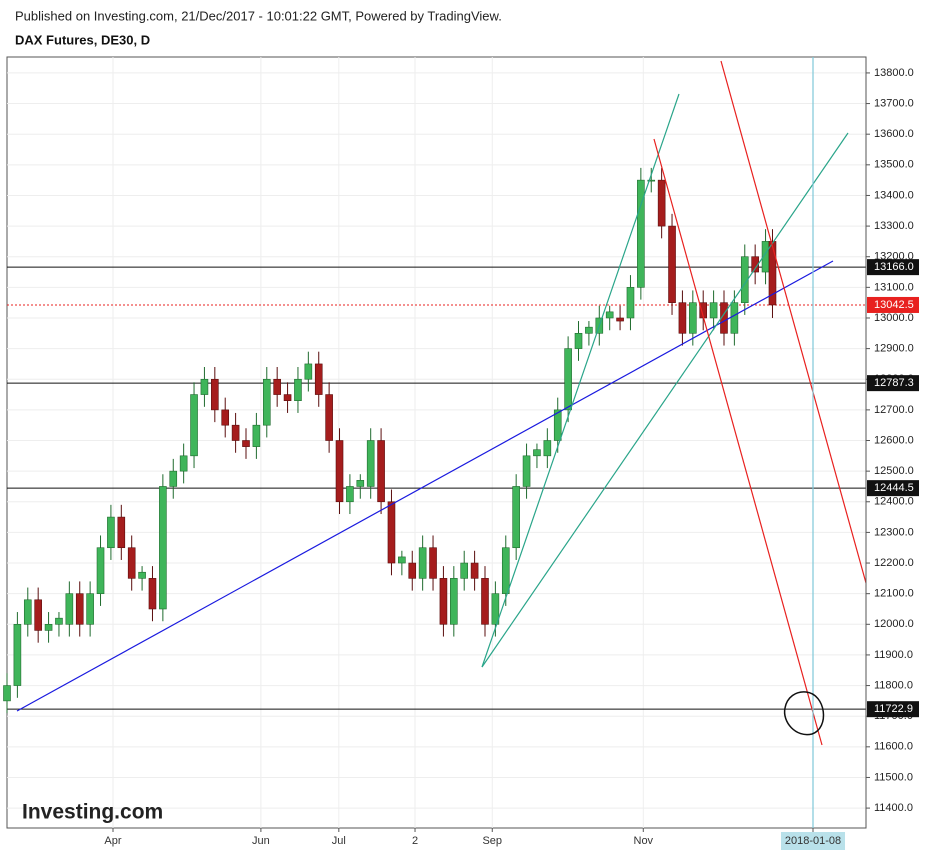  What do you see at coordinates (894, 532) in the screenshot?
I see `y-tick-label: 12300.0` at bounding box center [894, 532].